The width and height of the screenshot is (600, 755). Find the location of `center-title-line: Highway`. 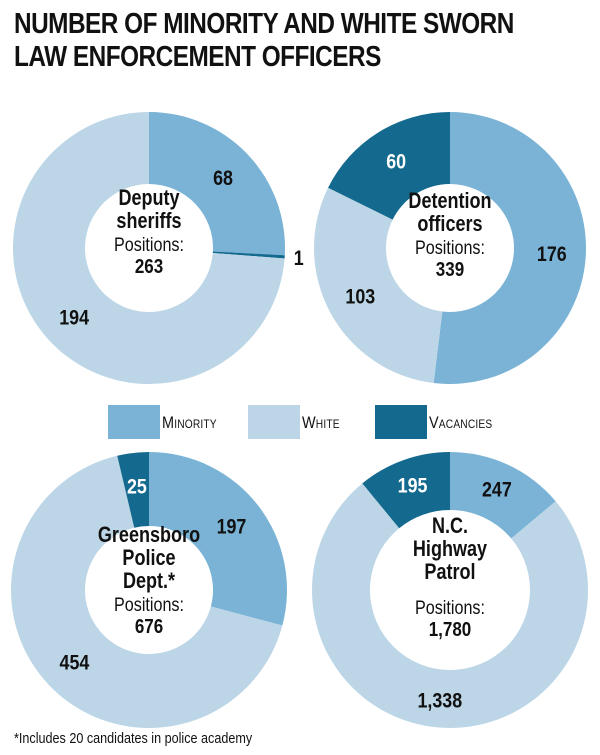

center-title-line: Highway is located at coordinates (450, 549).